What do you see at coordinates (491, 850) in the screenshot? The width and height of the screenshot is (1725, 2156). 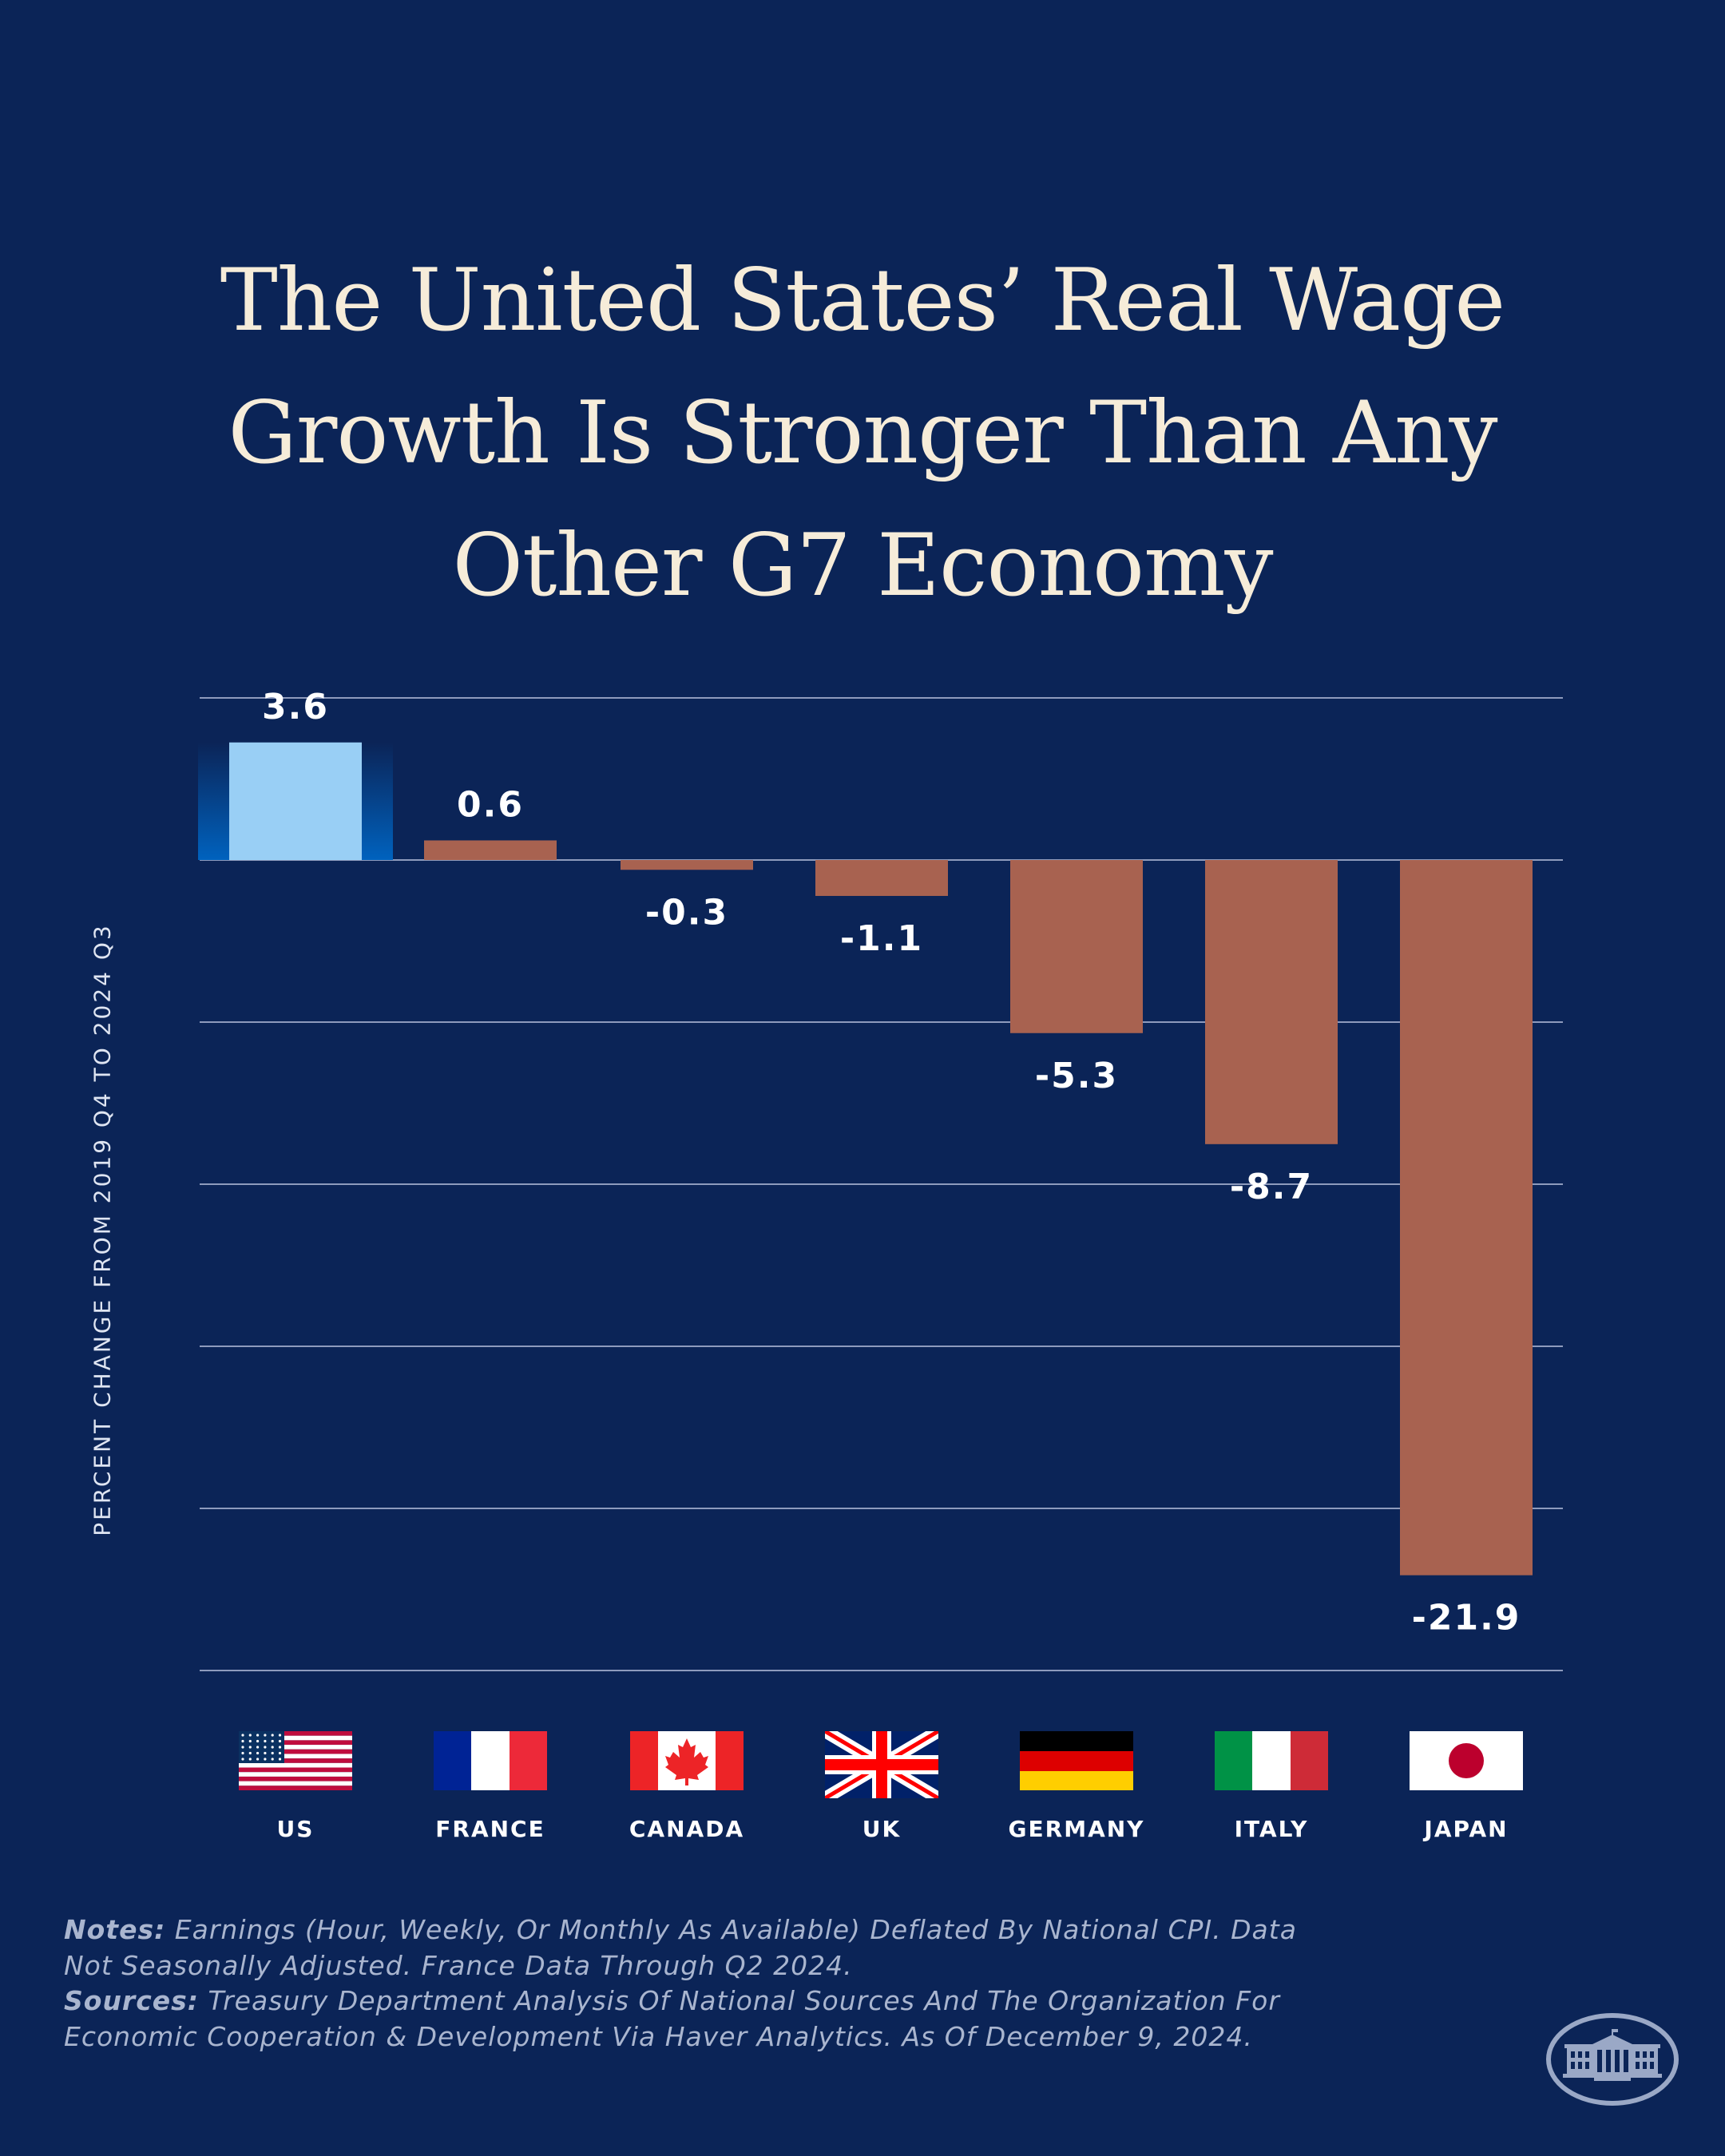 I see `bar-france` at bounding box center [491, 850].